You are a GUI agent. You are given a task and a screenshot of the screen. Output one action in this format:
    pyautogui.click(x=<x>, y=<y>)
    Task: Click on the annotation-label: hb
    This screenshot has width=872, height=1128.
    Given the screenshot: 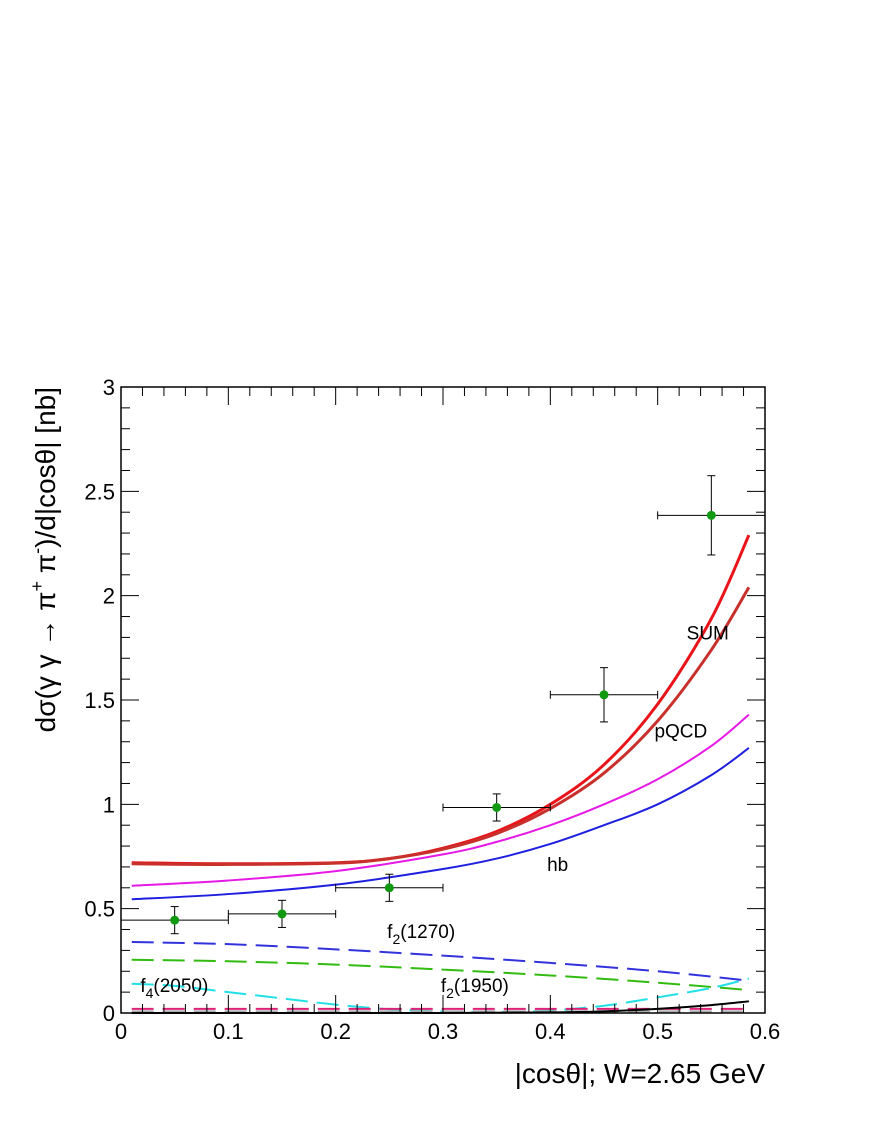 What is the action you would take?
    pyautogui.click(x=557, y=865)
    